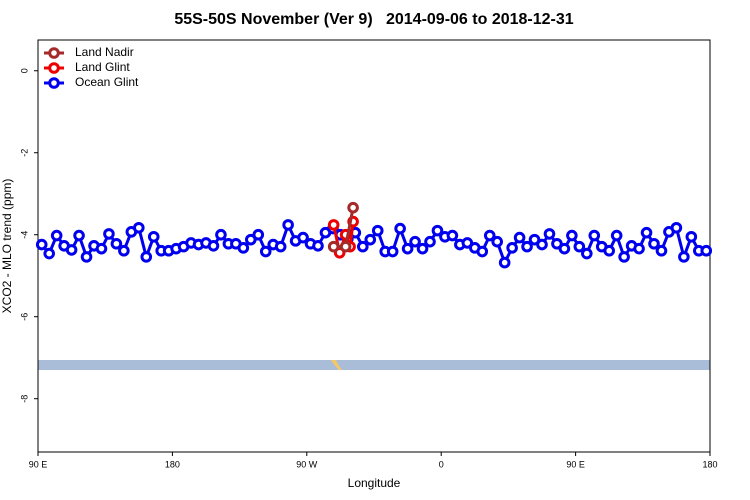 This screenshot has width=750, height=500. I want to click on x-axis-label: Longitude, so click(374, 483).